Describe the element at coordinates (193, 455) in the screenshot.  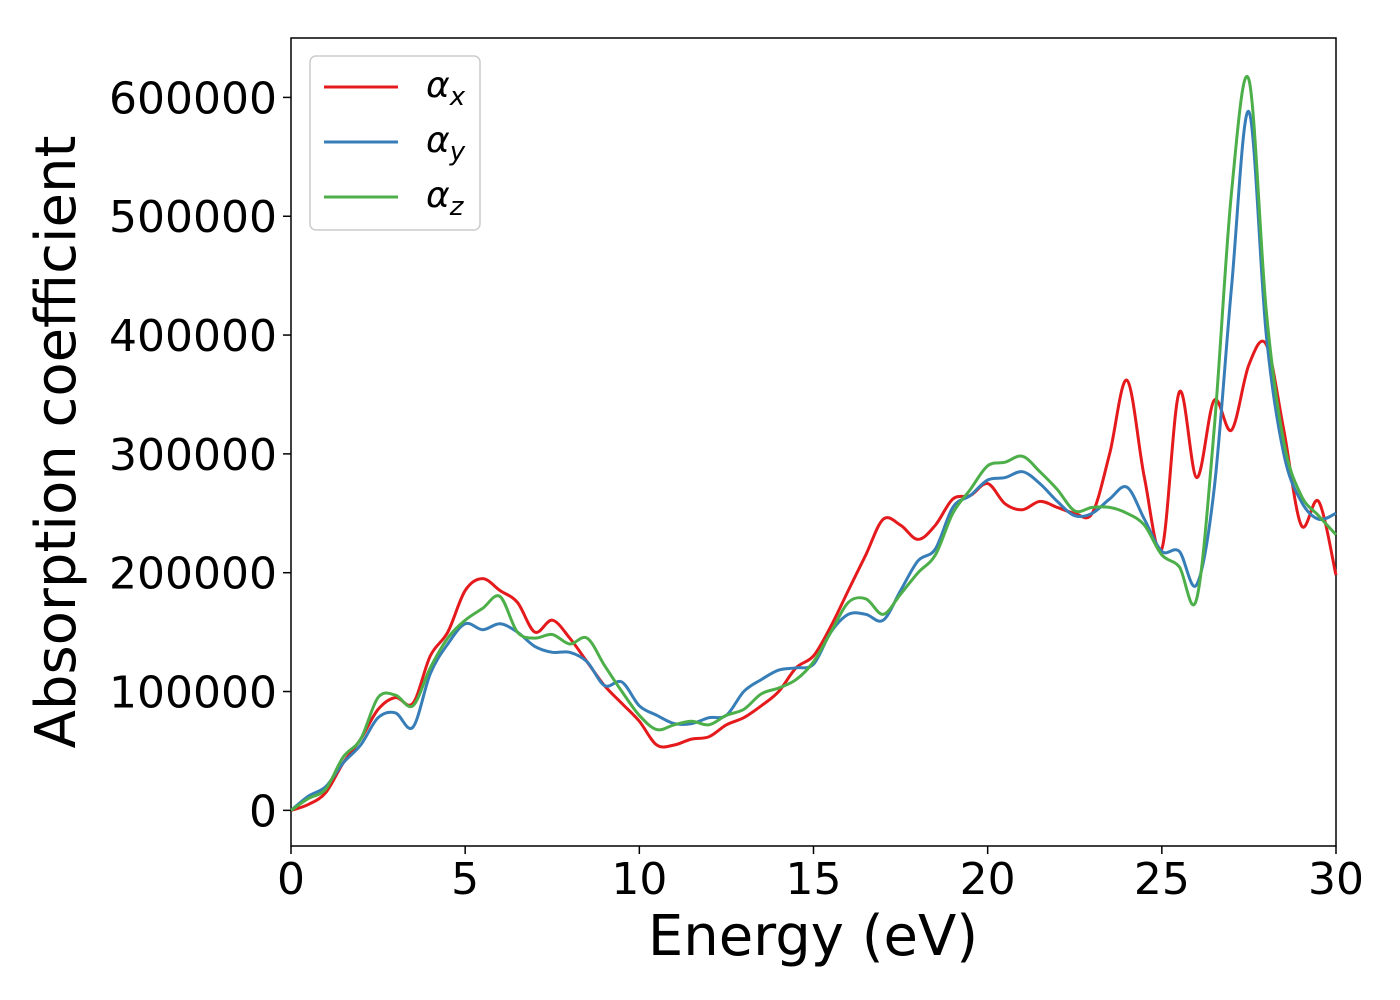
I see `y-tick-label: 300000` at that location.